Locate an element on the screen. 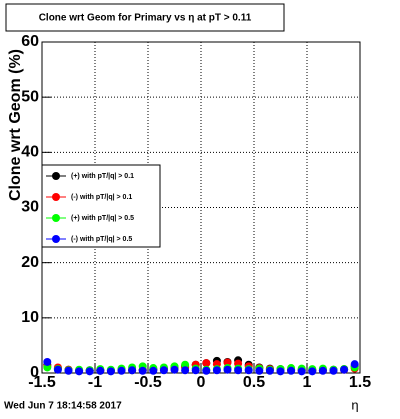  legend-label: (-) with pT/|q| > 0.5 is located at coordinates (101, 239).